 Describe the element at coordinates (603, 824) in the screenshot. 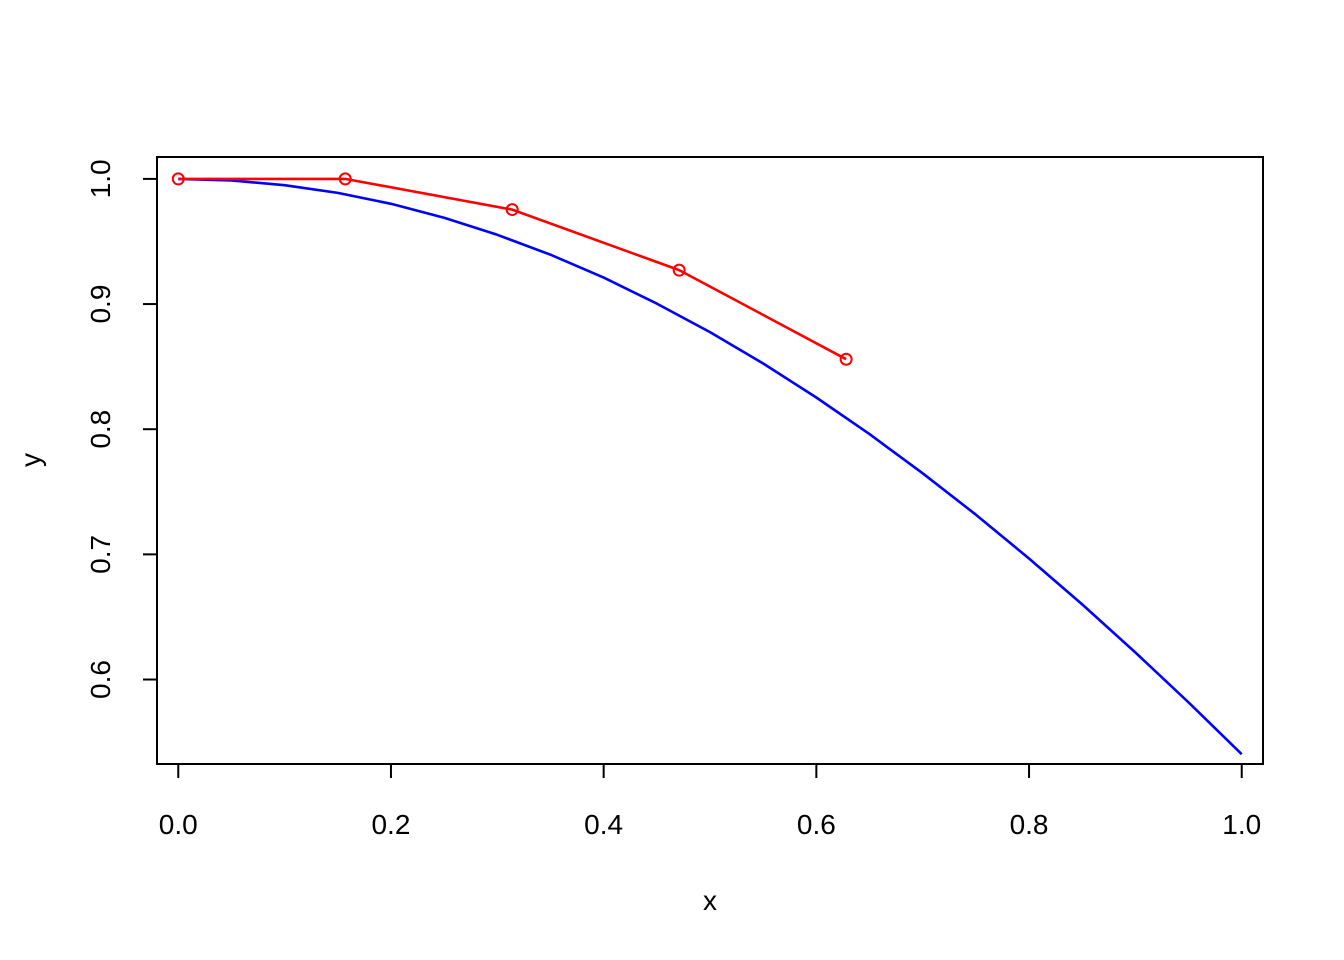

I see `x-tick-label: 0.4` at that location.